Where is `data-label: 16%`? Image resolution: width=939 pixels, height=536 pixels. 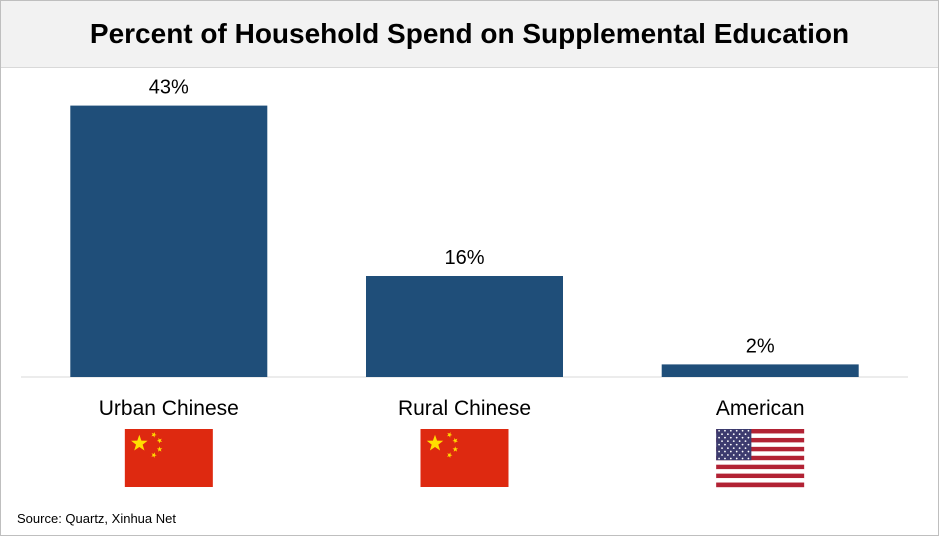
data-label: 16% is located at coordinates (464, 258).